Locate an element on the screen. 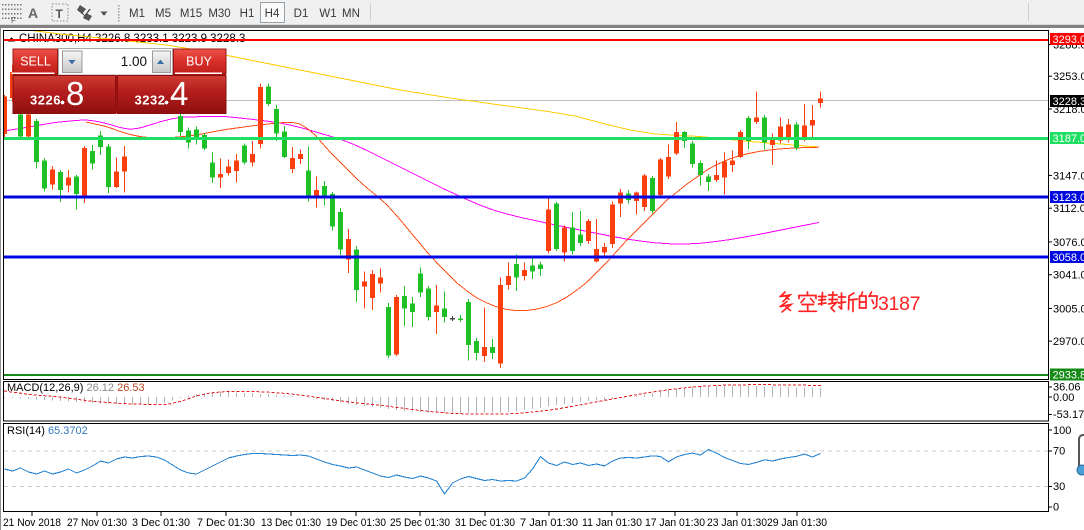 This screenshot has width=1084, height=530. svg-text: RSI(14) 65.3702 is located at coordinates (47, 431).